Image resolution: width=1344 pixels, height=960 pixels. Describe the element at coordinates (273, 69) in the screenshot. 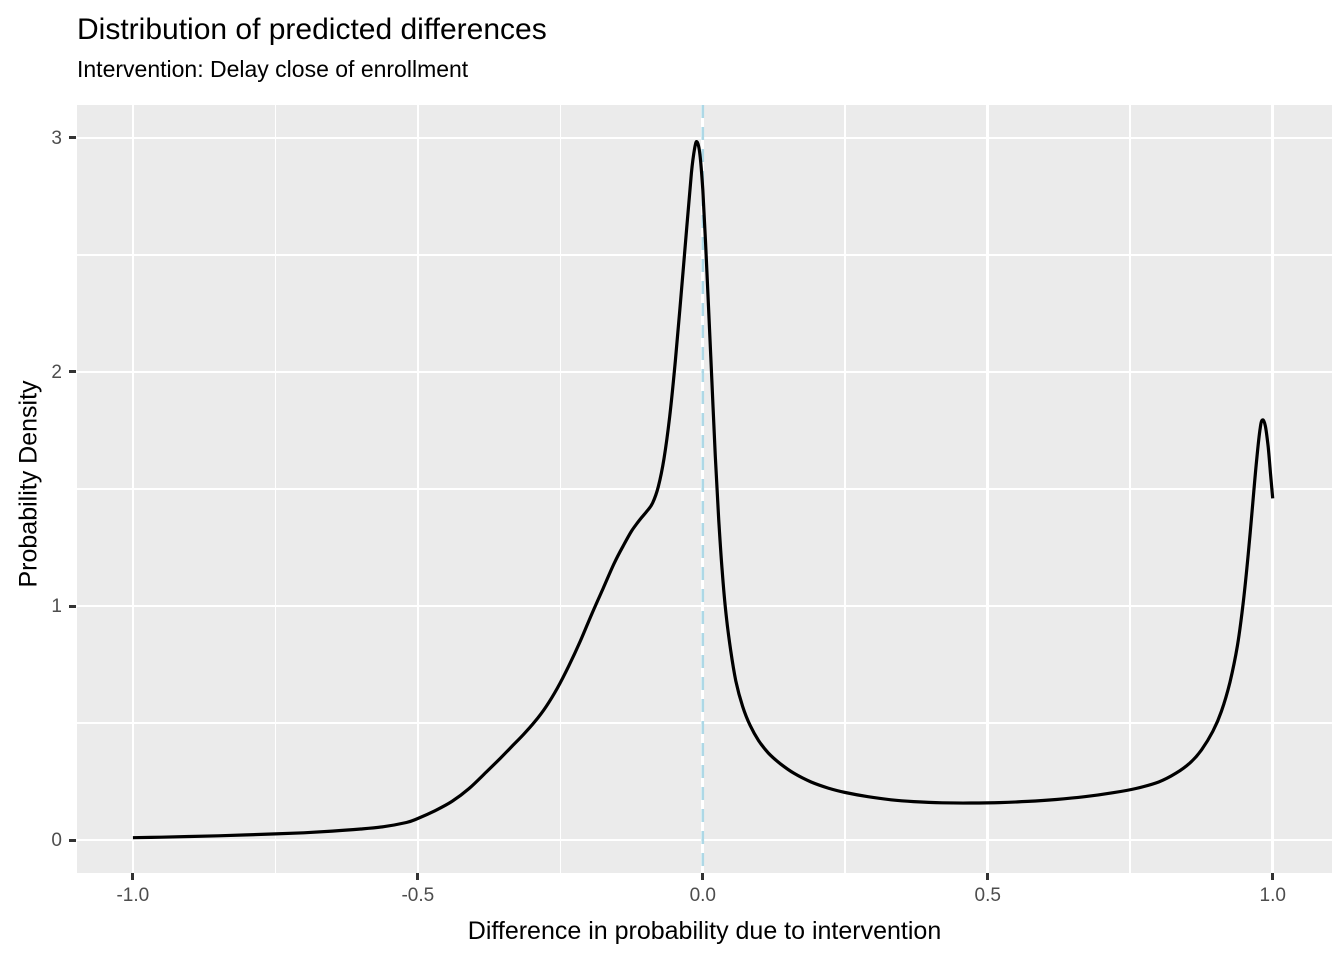

I see `plot-subtitle: Intervention: Delay close of enrollment` at that location.